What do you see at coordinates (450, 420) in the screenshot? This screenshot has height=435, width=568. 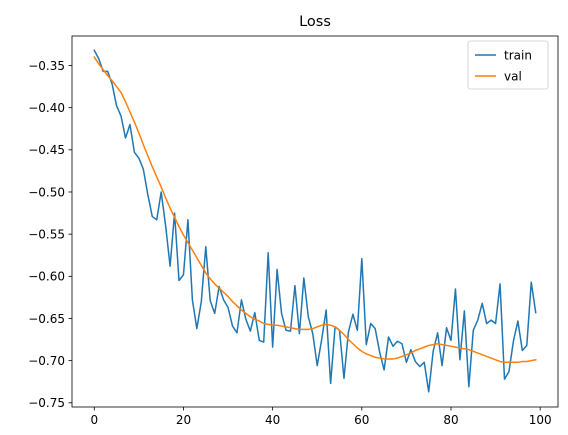 I see `x-tick-label: 80` at bounding box center [450, 420].